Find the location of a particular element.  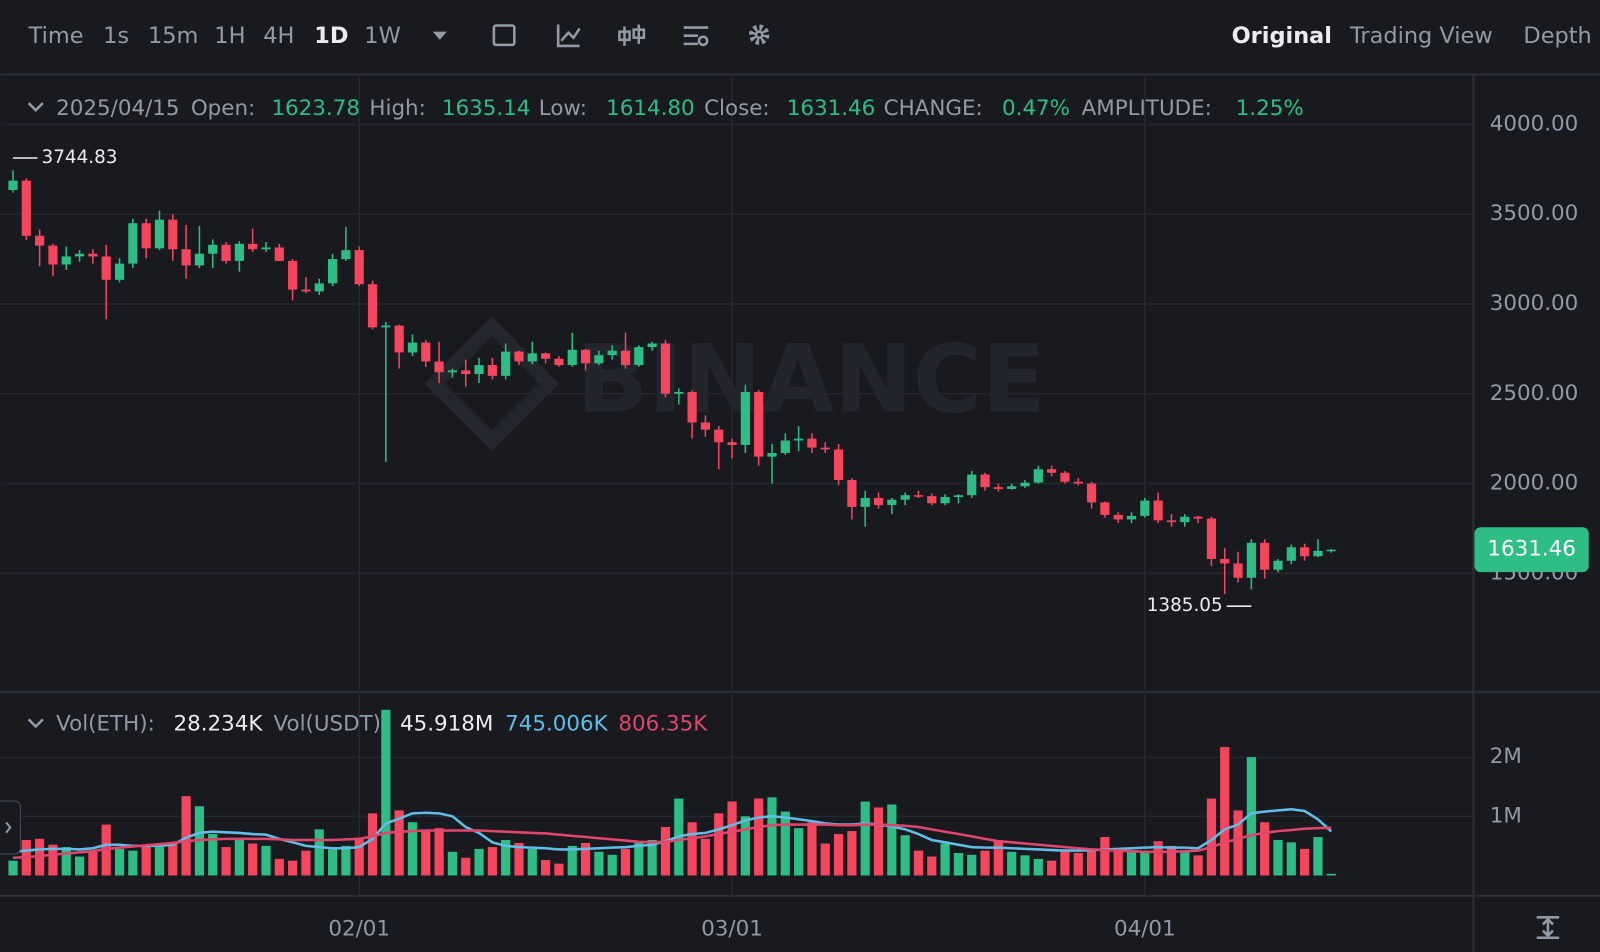

view-tab: Depth is located at coordinates (1557, 36).